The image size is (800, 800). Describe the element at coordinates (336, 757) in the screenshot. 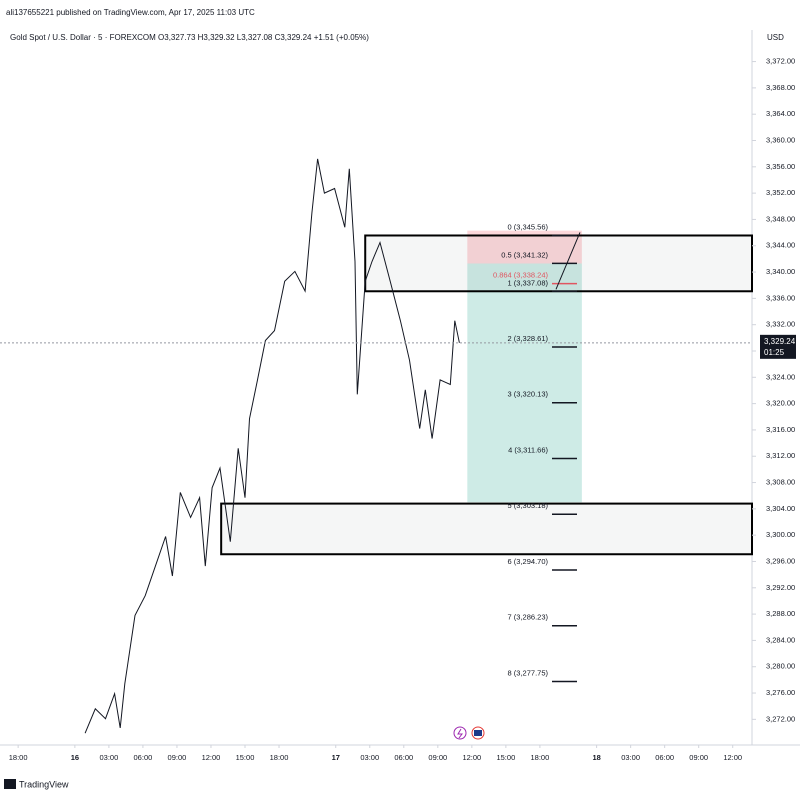

I see `x-tick-label: 17` at that location.